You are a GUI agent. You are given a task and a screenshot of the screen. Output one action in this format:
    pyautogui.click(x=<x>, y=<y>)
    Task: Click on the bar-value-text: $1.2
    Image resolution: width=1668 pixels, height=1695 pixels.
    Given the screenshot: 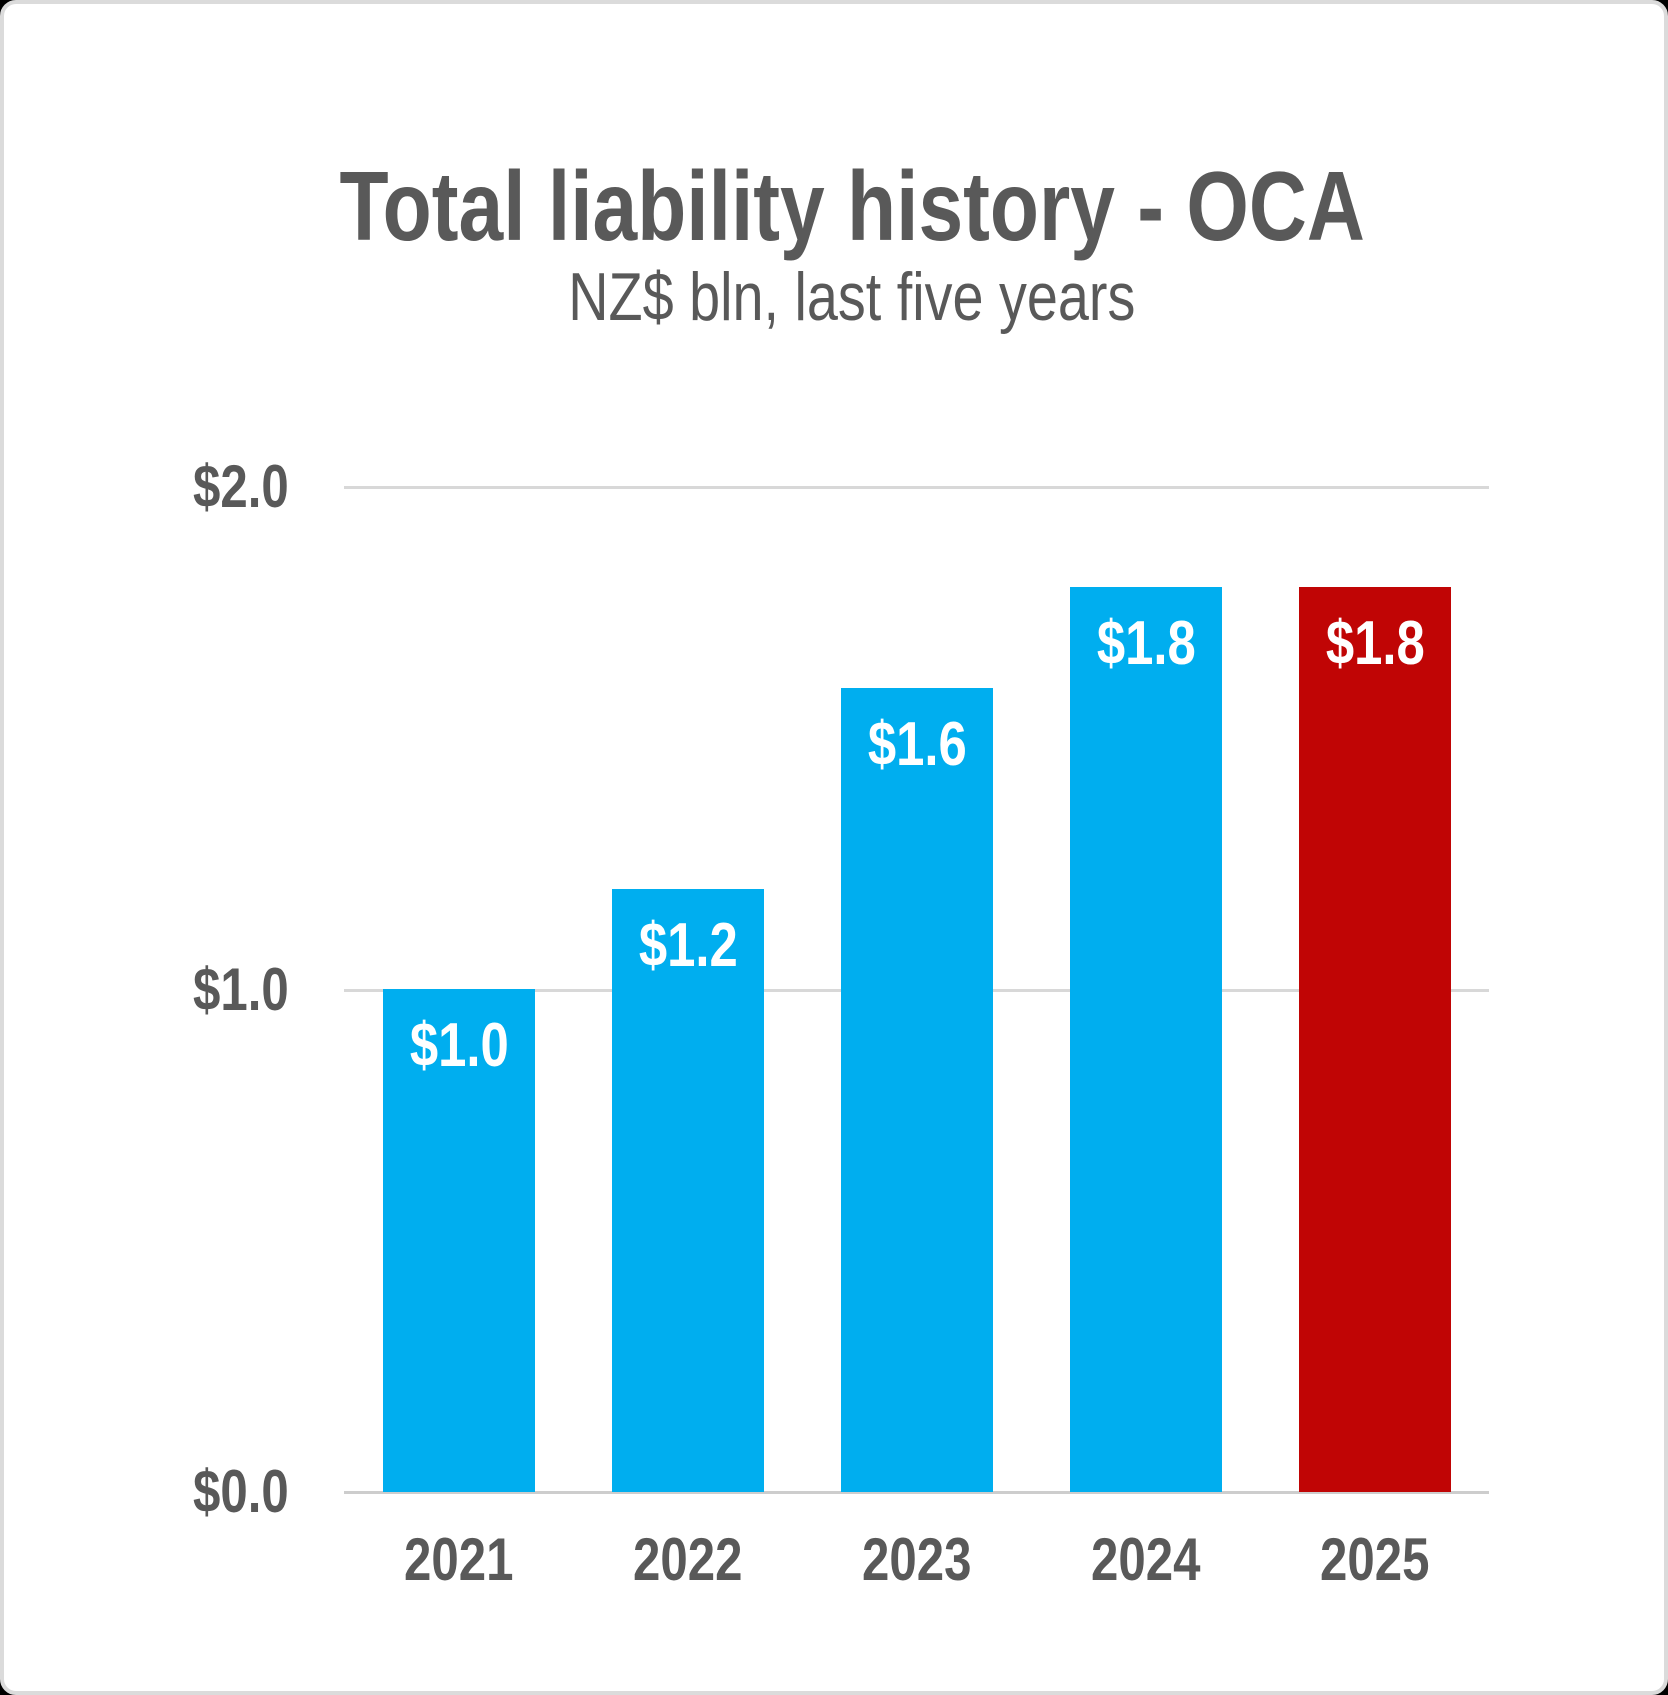 What is the action you would take?
    pyautogui.click(x=688, y=945)
    